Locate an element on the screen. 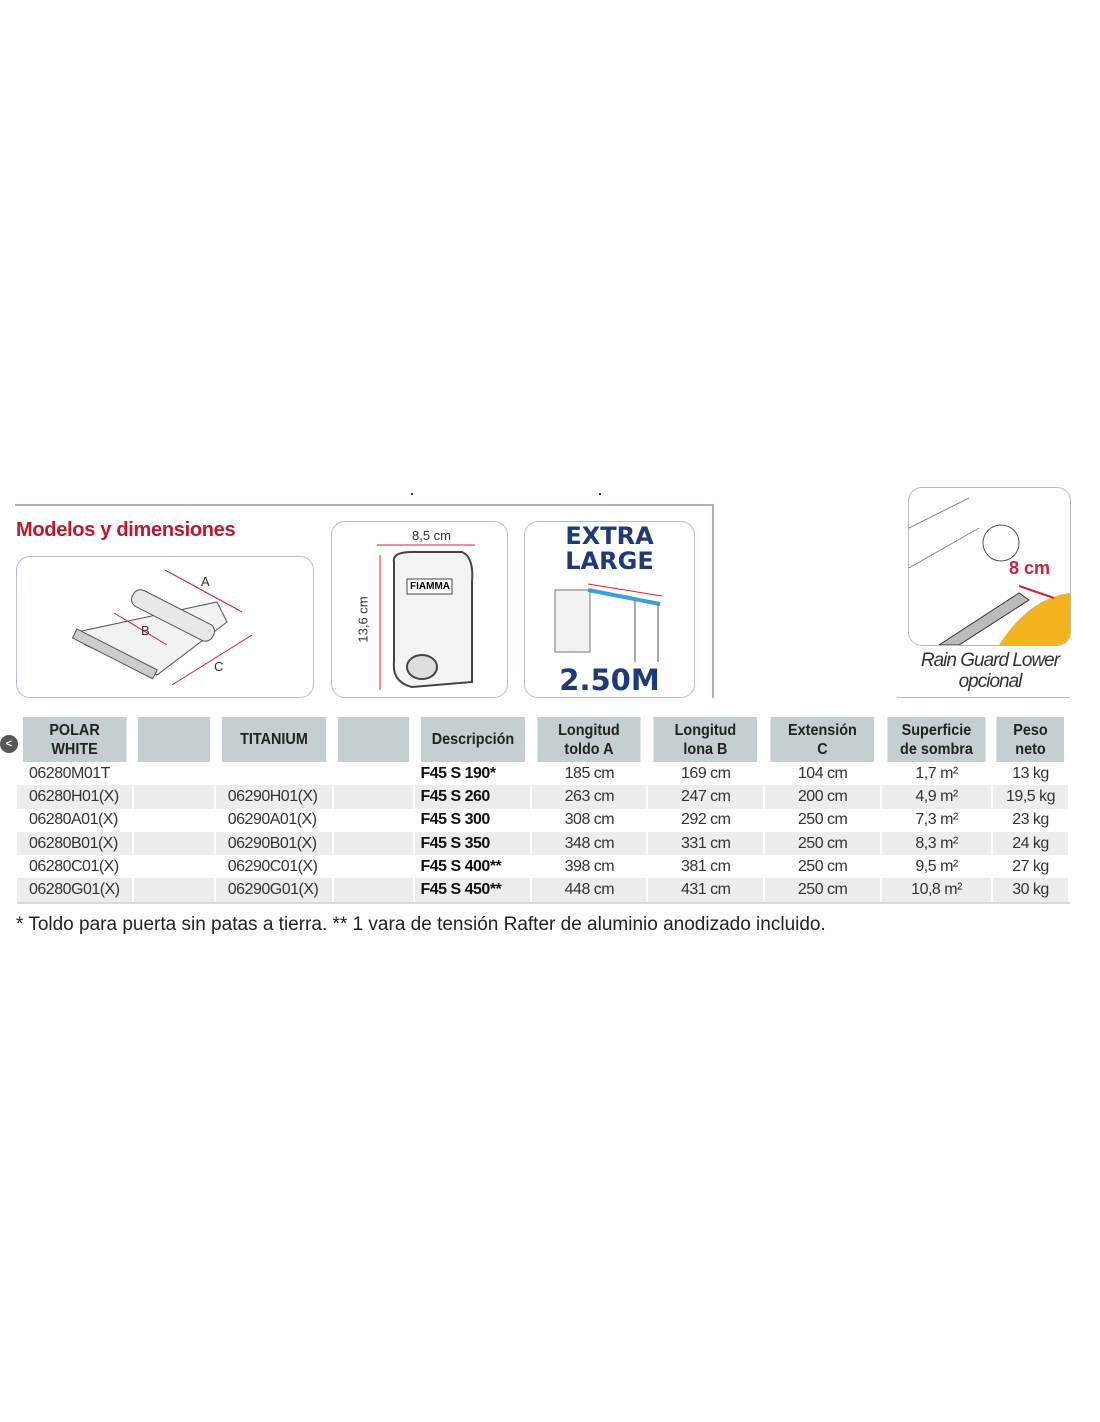 The height and width of the screenshot is (1422, 1100). table-cell: 247 cm is located at coordinates (706, 797).